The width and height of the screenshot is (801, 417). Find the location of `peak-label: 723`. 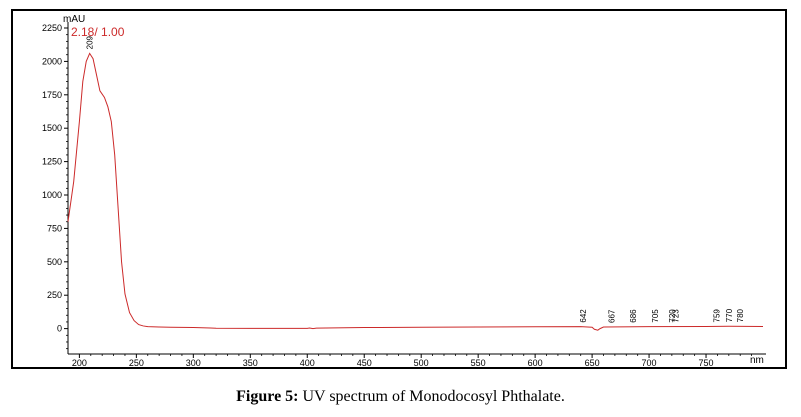

peak-label: 723 is located at coordinates (675, 316).